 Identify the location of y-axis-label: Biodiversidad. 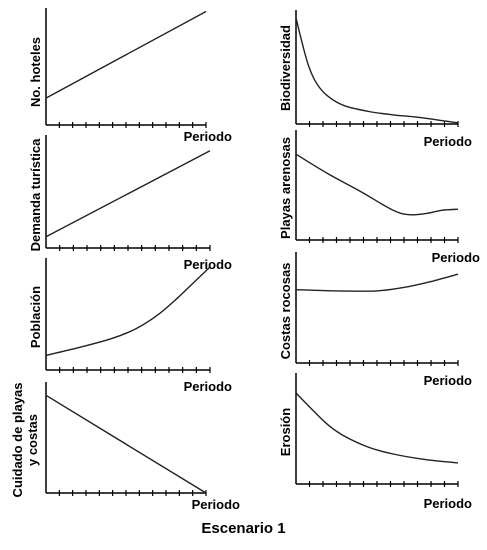
(285, 68).